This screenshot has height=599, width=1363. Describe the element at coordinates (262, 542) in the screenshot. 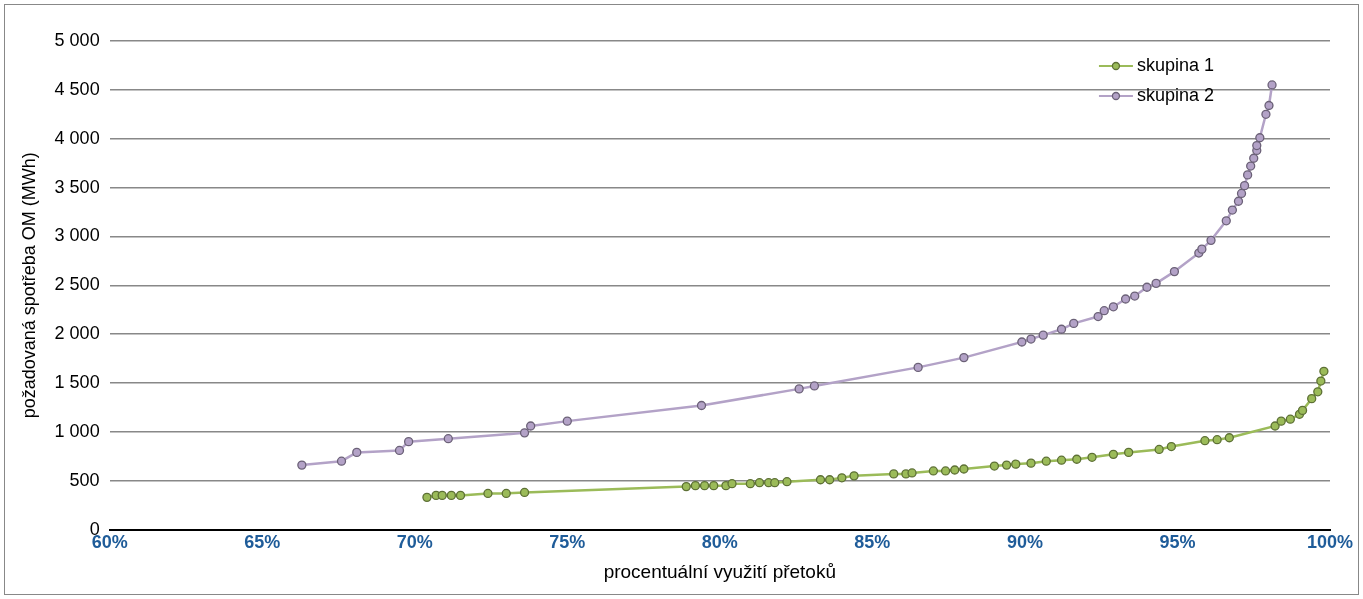

I see `x-tick-label: 65%` at that location.